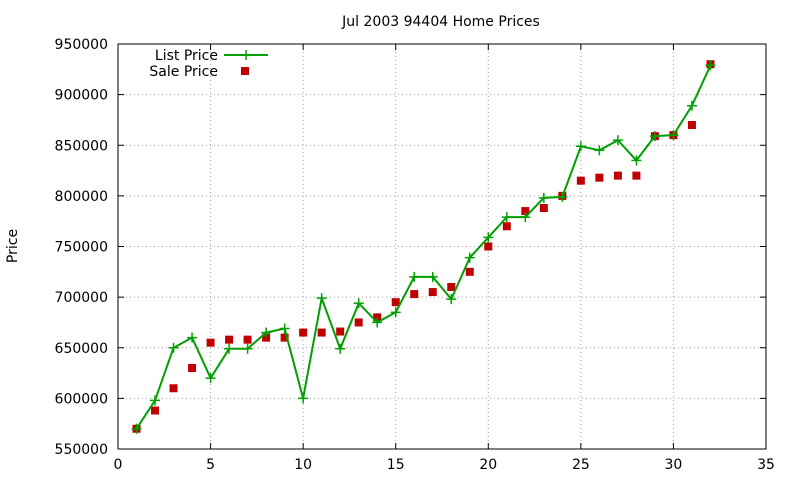 The image size is (800, 480). Describe the element at coordinates (186, 56) in the screenshot. I see `legend-label-list-price: List Price` at that location.